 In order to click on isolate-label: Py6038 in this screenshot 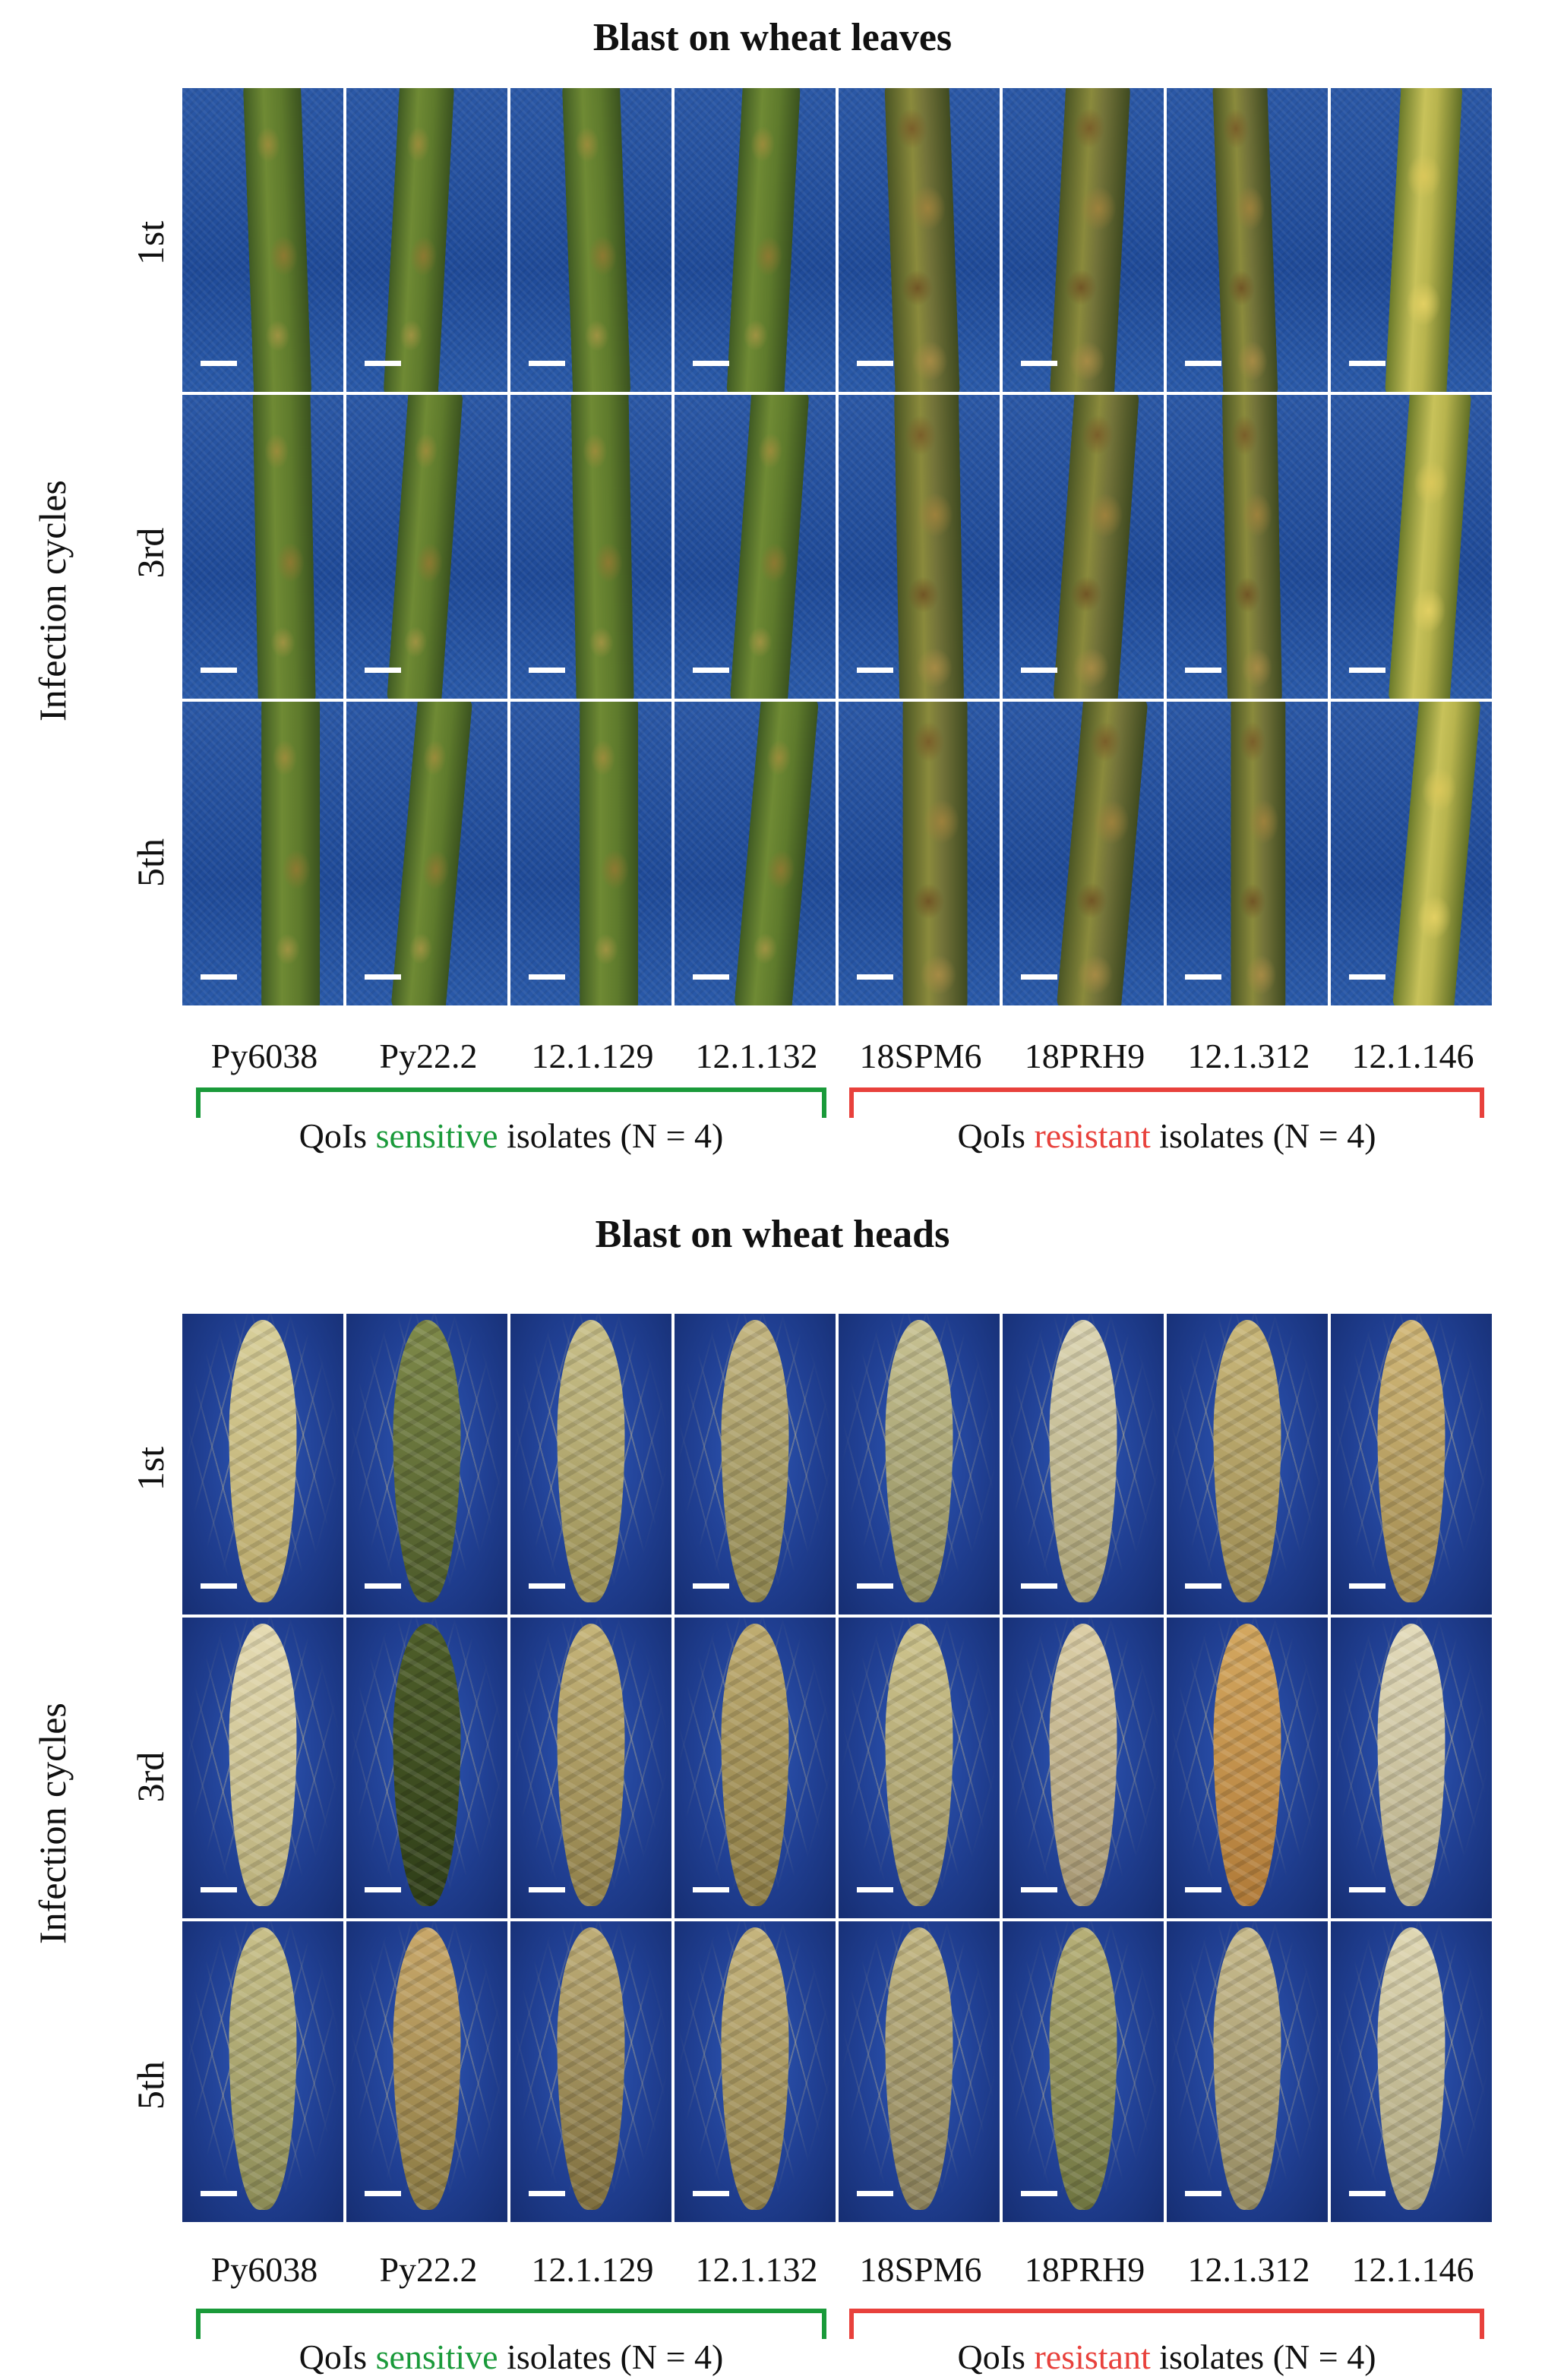, I will do `click(264, 1056)`.